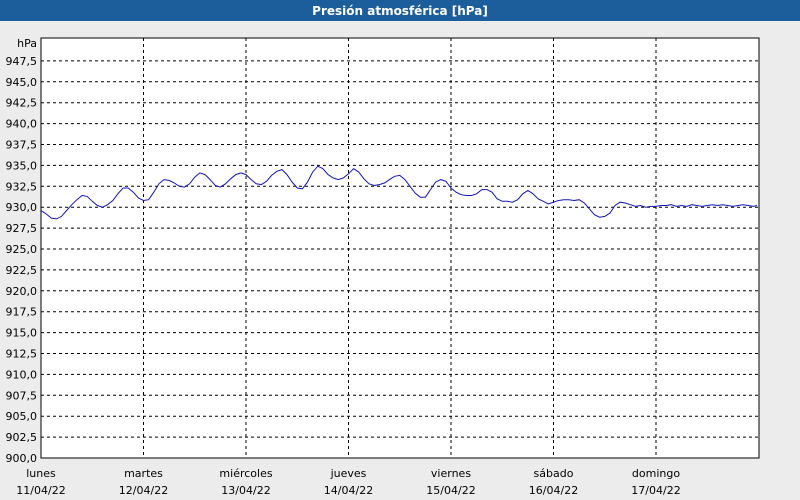 The width and height of the screenshot is (800, 500). Describe the element at coordinates (22, 249) in the screenshot. I see `y-tick-label: 925,0` at that location.